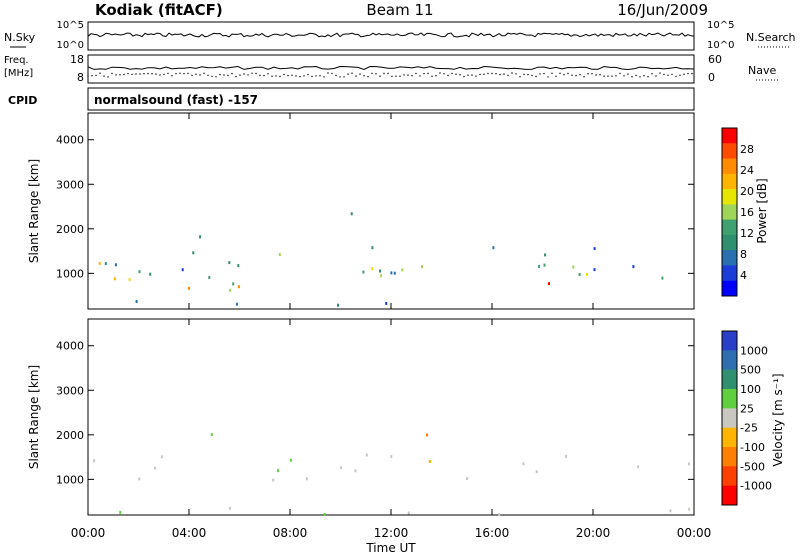 The width and height of the screenshot is (800, 558). Describe the element at coordinates (711, 77) in the screenshot. I see `nave-tick-low: 0` at that location.